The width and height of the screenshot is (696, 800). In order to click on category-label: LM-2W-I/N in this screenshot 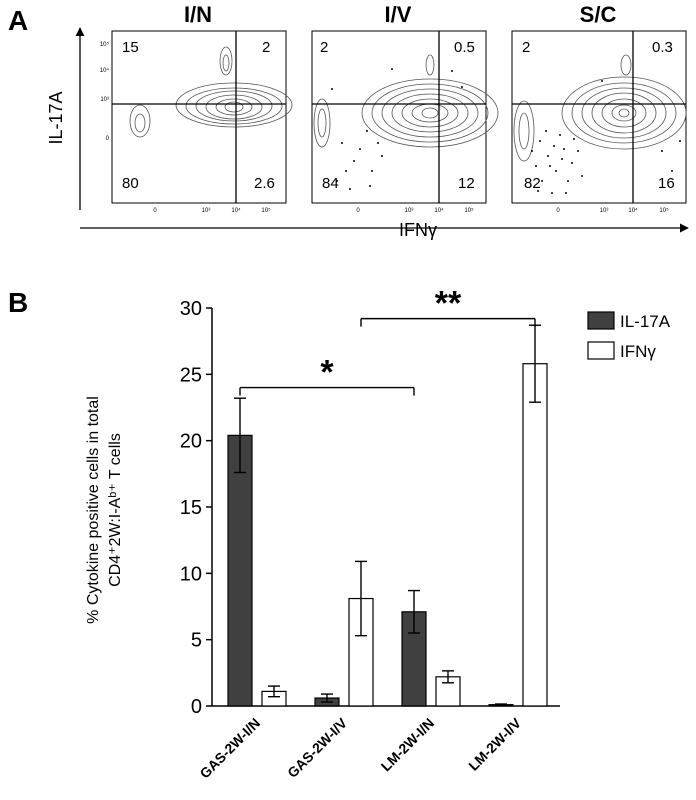, I will do `click(408, 745)`.